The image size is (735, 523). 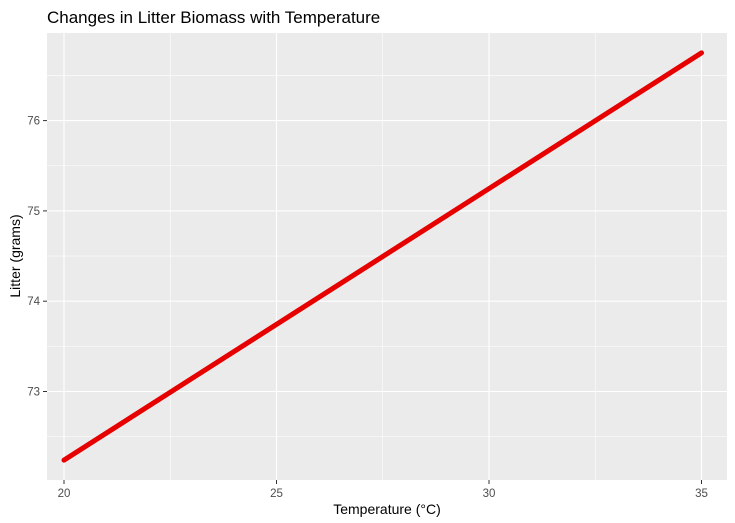 What do you see at coordinates (387, 509) in the screenshot?
I see `x-axis-title: Temperature (°C)` at bounding box center [387, 509].